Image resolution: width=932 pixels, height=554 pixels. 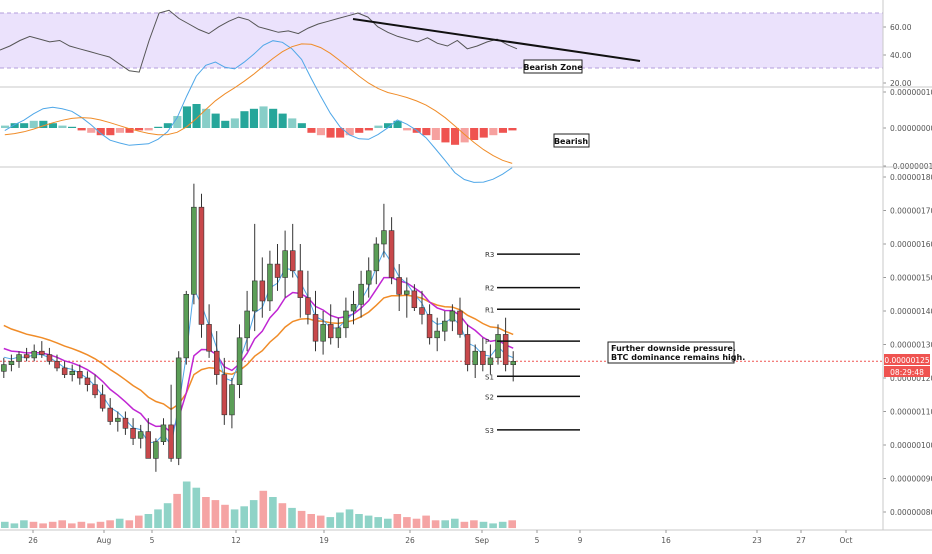 I want to click on rsi-panel: Bearish Zone 60.00 40.00 20.00, so click(x=456, y=48).